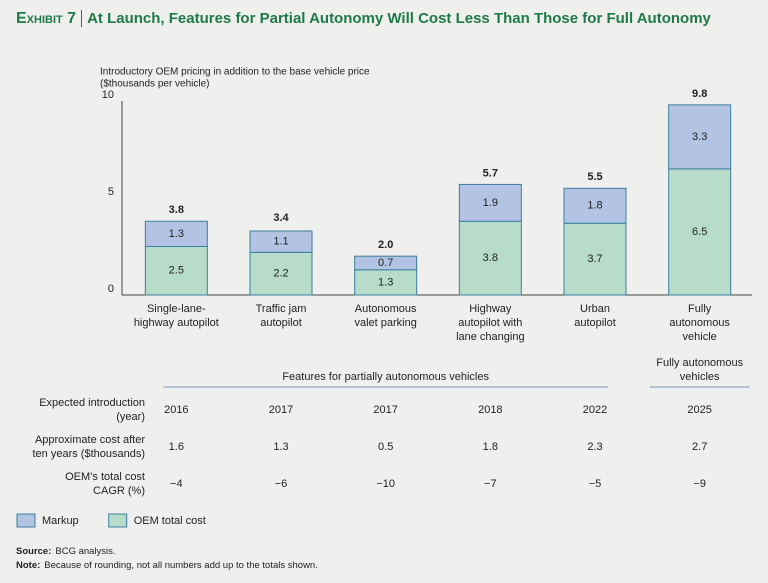 Image resolution: width=768 pixels, height=583 pixels. Describe the element at coordinates (49, 18) in the screenshot. I see `exhibit-label: Exhibit 7` at that location.